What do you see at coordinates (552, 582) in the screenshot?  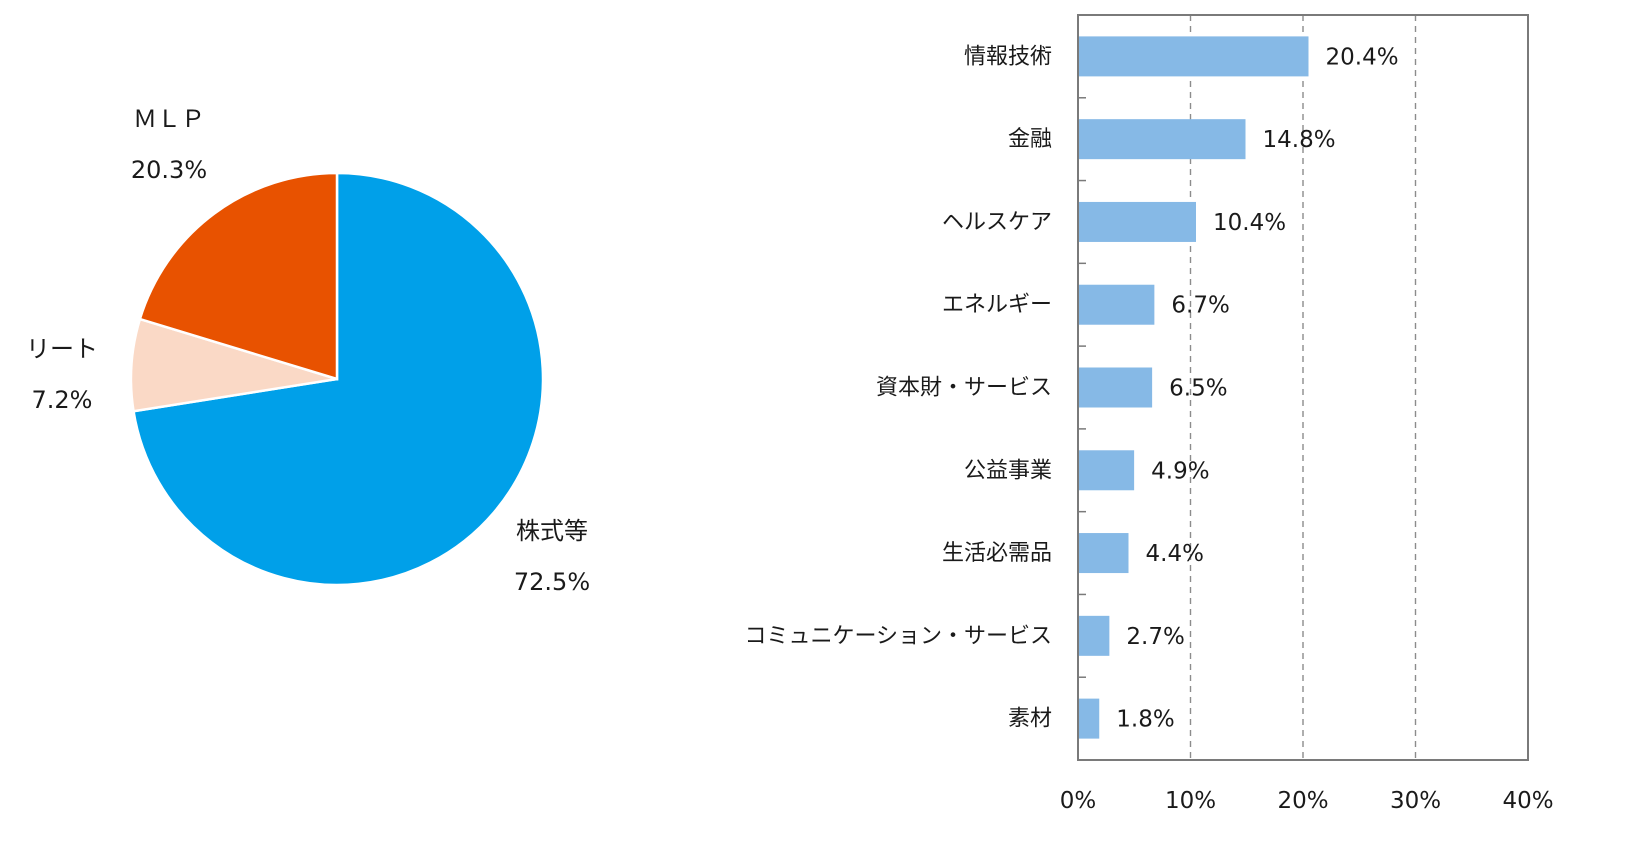 I see `pie-slice-value-label: 72.5%` at bounding box center [552, 582].